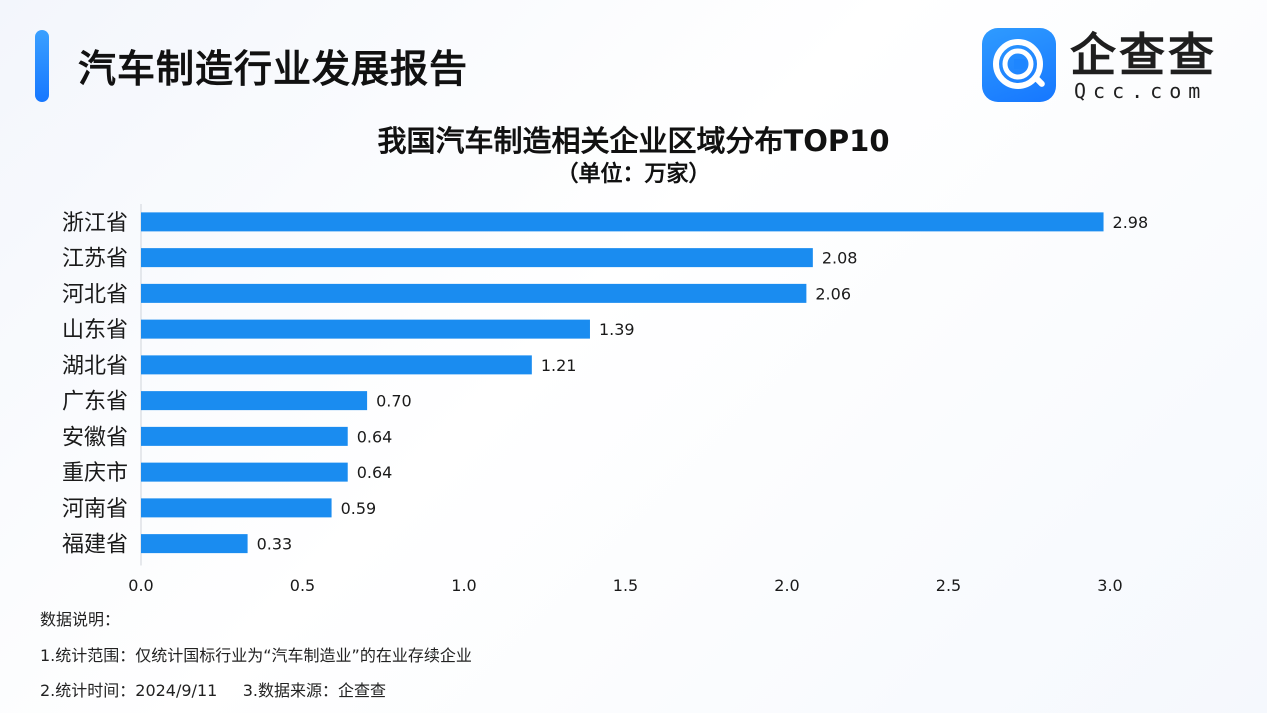 Image resolution: width=1267 pixels, height=713 pixels. What do you see at coordinates (273, 69) in the screenshot?
I see `report-title: 汽车制造行业发展报告` at bounding box center [273, 69].